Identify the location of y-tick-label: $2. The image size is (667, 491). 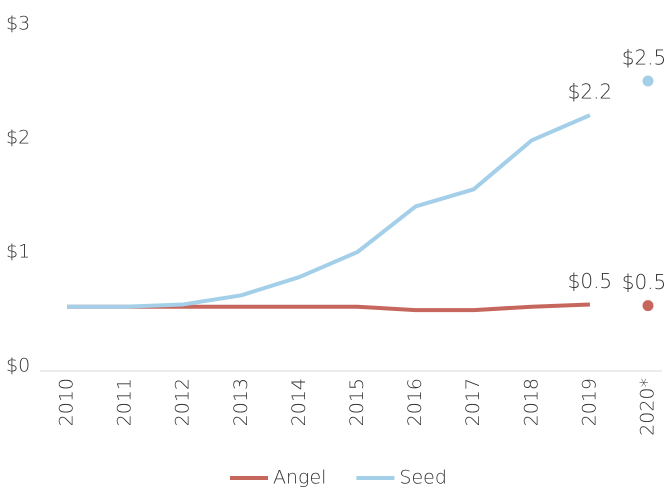
(18, 138).